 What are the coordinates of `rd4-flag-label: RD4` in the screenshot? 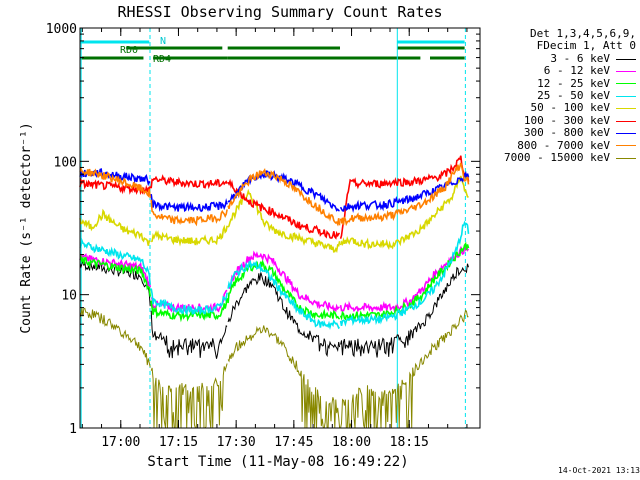 It's located at (162, 59).